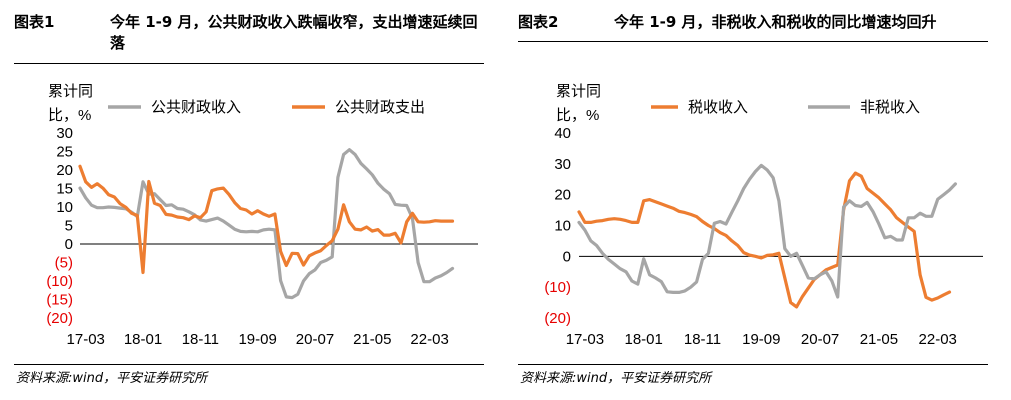 Image resolution: width=1011 pixels, height=400 pixels. Describe the element at coordinates (562, 133) in the screenshot. I see `y-tick-label: 40` at that location.